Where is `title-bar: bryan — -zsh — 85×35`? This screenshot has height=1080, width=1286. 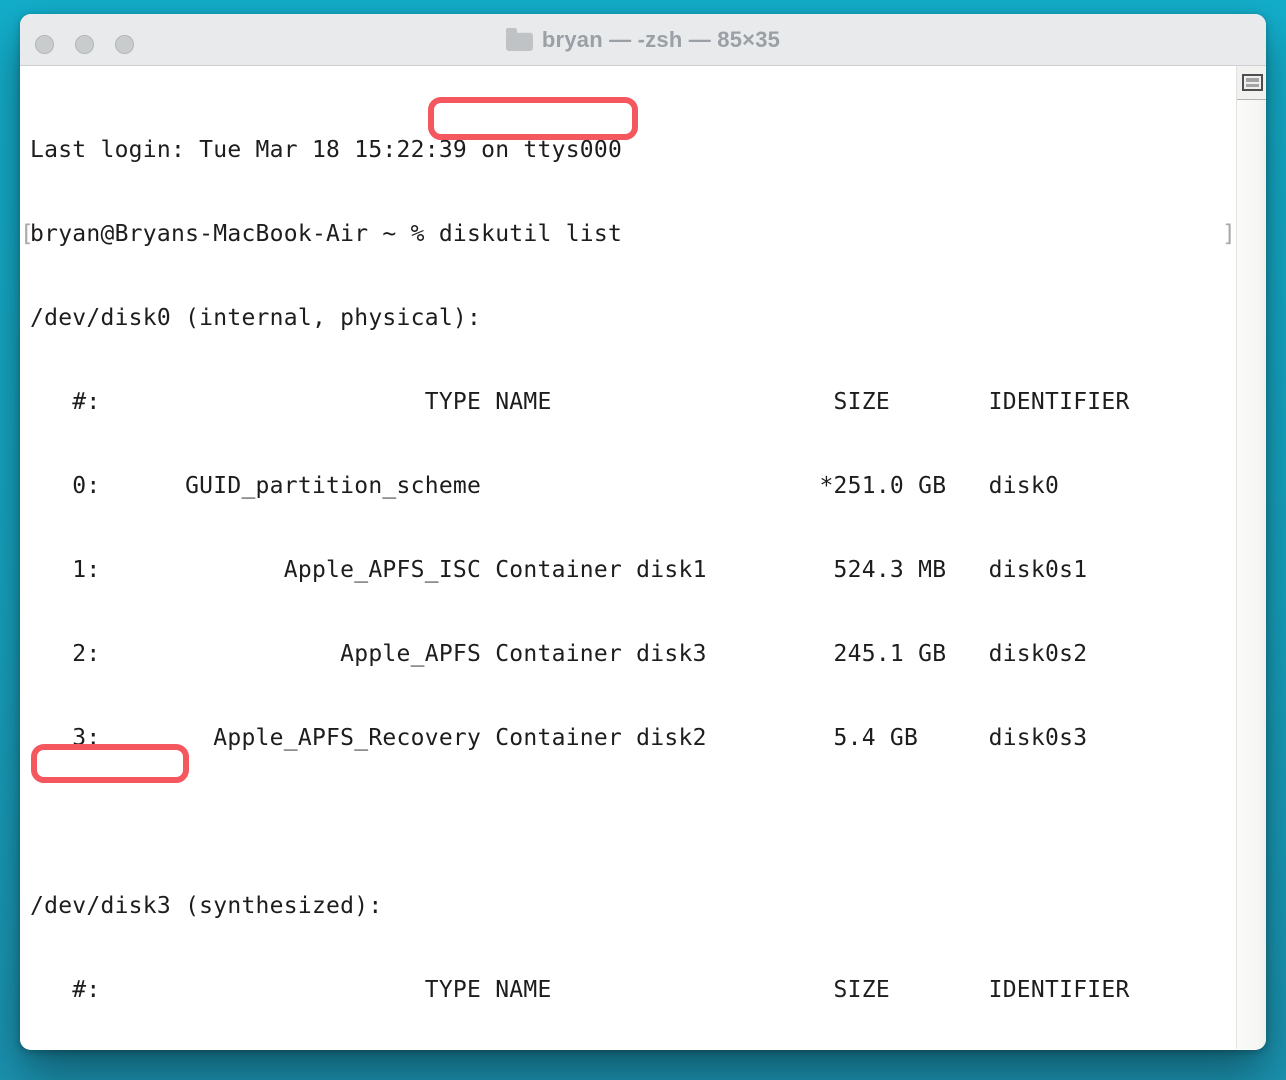 title-bar: bryan — -zsh — 85×35 is located at coordinates (643, 40).